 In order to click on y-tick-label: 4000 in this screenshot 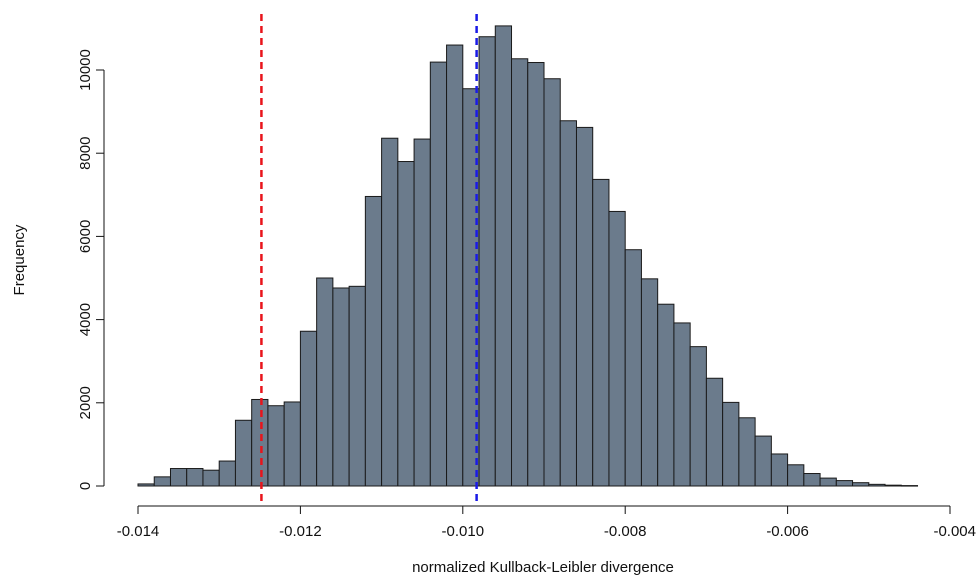, I will do `click(85, 319)`.